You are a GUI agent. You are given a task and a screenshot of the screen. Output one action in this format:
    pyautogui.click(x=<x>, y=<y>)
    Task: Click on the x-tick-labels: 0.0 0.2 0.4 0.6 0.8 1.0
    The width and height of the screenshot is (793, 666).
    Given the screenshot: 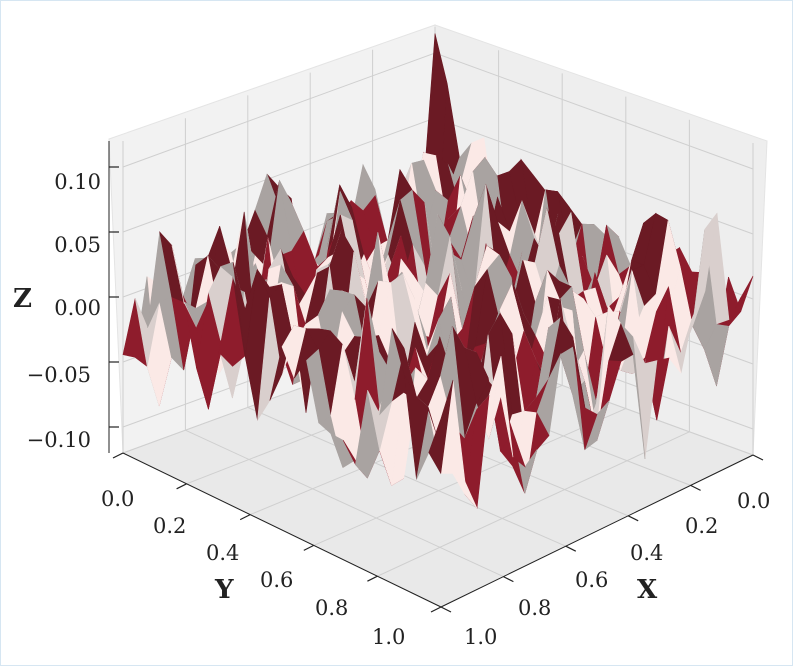 What is the action you would take?
    pyautogui.click(x=617, y=569)
    